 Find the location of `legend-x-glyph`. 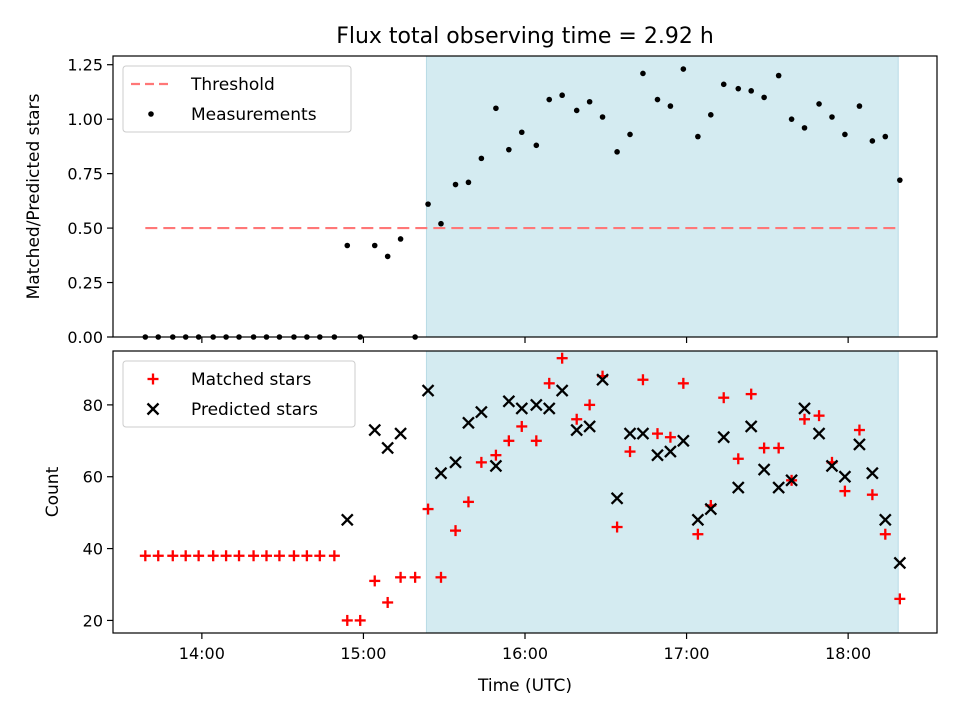

legend-x-glyph is located at coordinates (153, 409).